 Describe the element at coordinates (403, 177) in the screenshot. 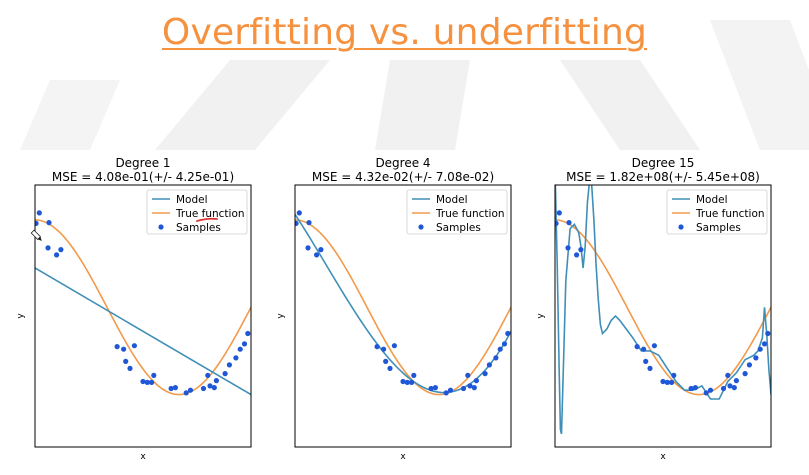

I see `chart-mse-subtitle: MSE = 4.32e-02(+/- 7.08e-02)` at that location.